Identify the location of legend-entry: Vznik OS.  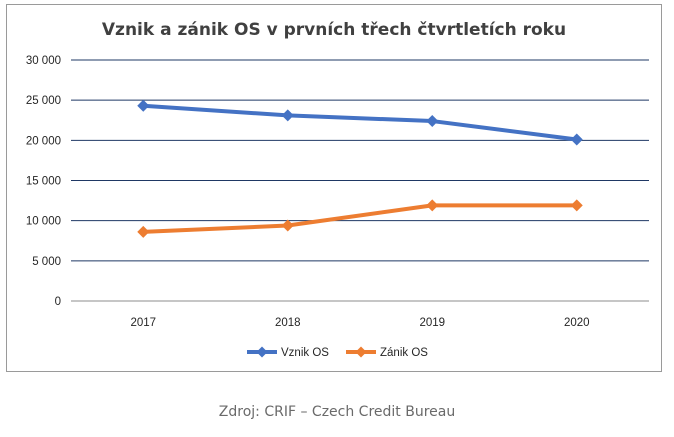
(288, 352).